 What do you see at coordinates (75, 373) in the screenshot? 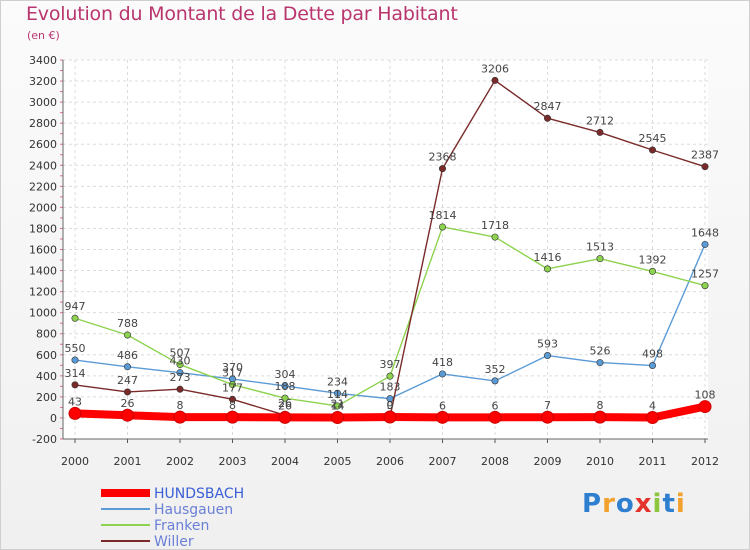
I see `data-label-willer: 314` at bounding box center [75, 373].